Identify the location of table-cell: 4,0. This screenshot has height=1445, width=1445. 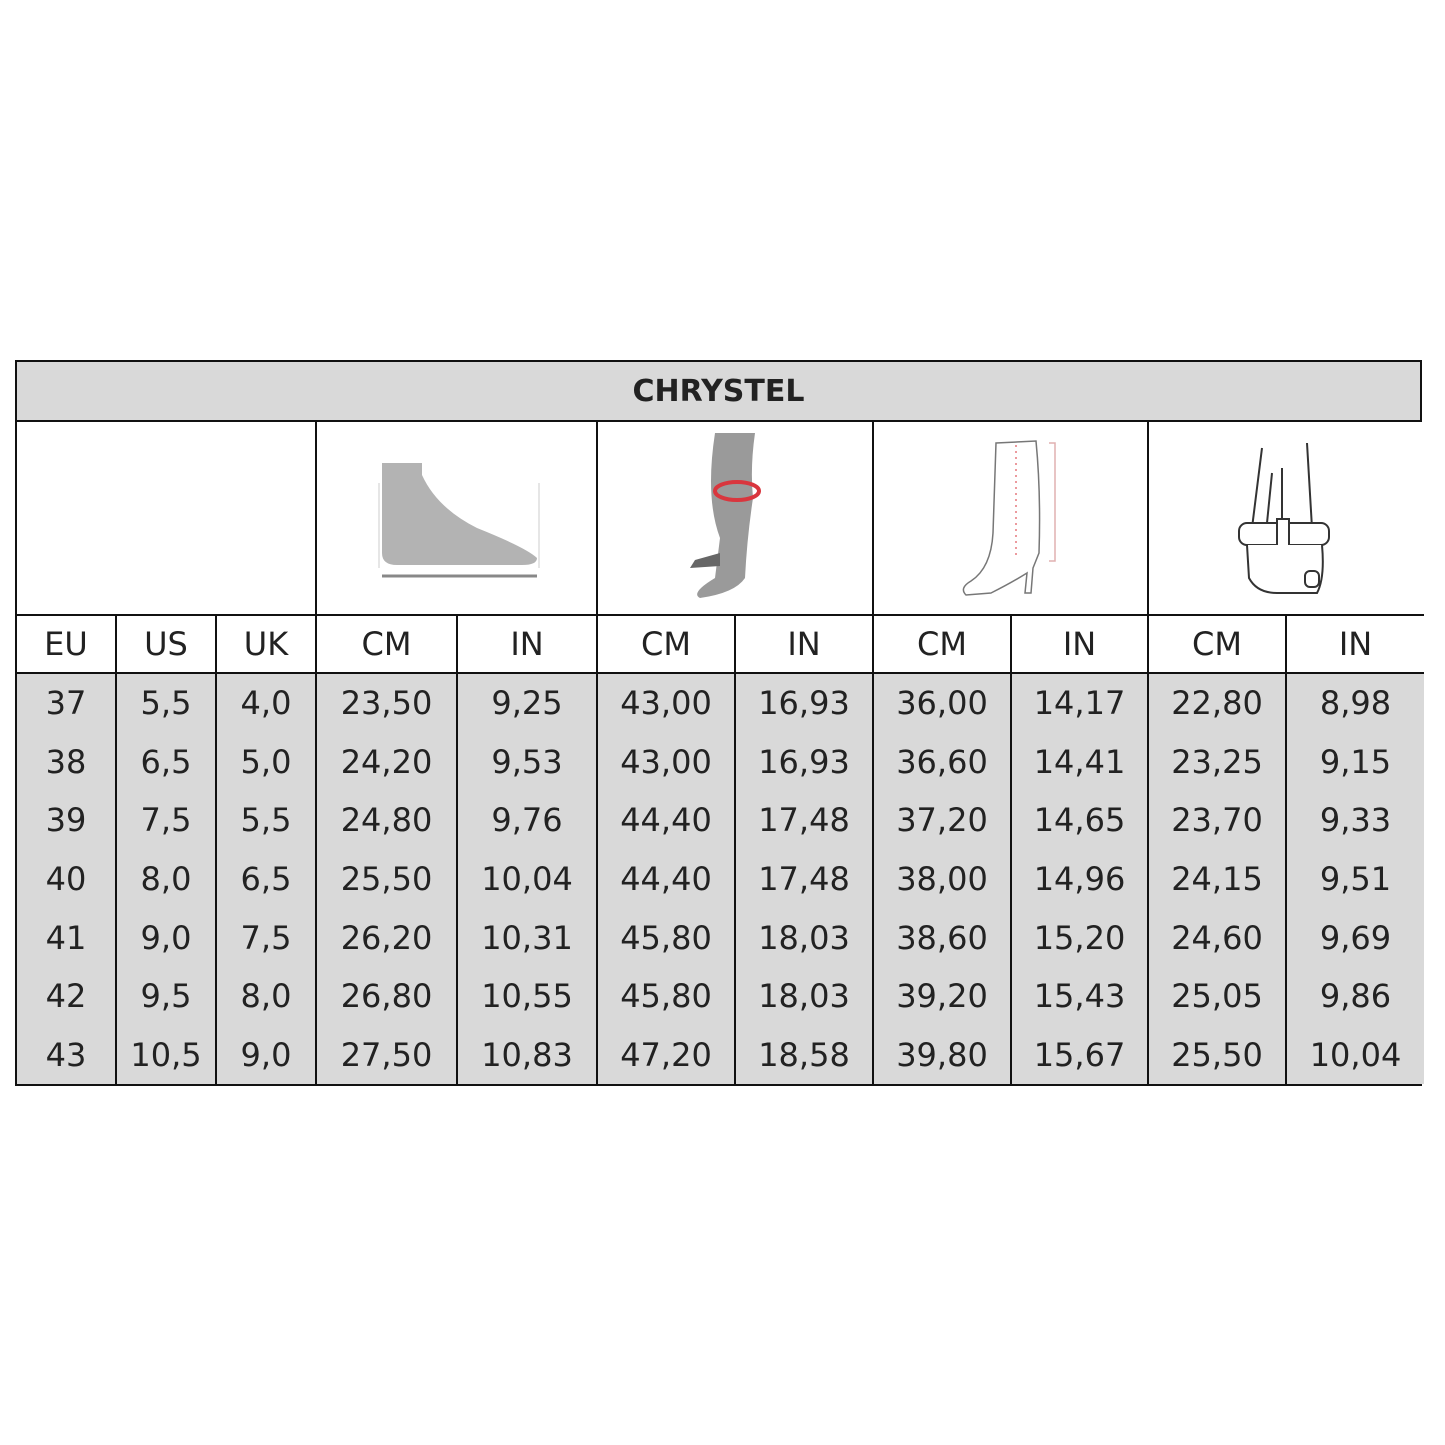
(267, 703).